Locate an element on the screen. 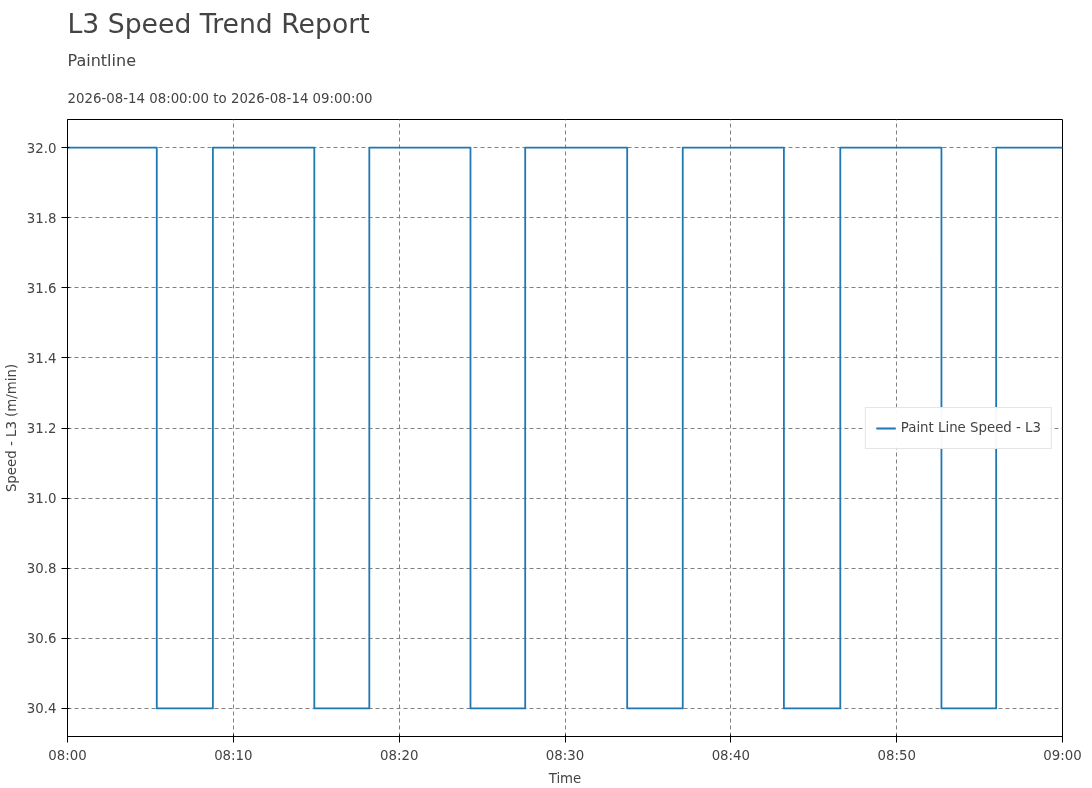 The image size is (1092, 788). y-tick-label: 31.4 is located at coordinates (41, 358).